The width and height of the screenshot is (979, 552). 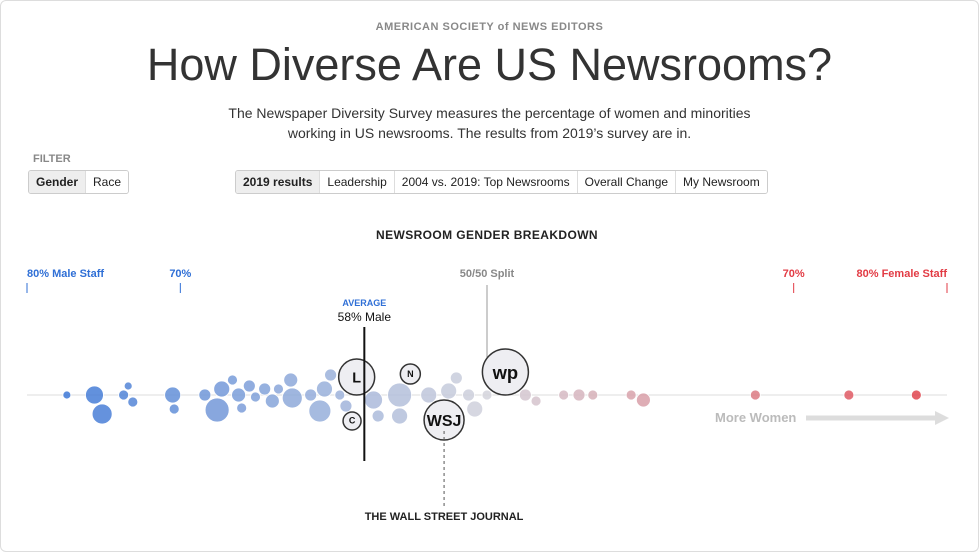 I want to click on bubble-logo: WSJ, so click(x=444, y=421).